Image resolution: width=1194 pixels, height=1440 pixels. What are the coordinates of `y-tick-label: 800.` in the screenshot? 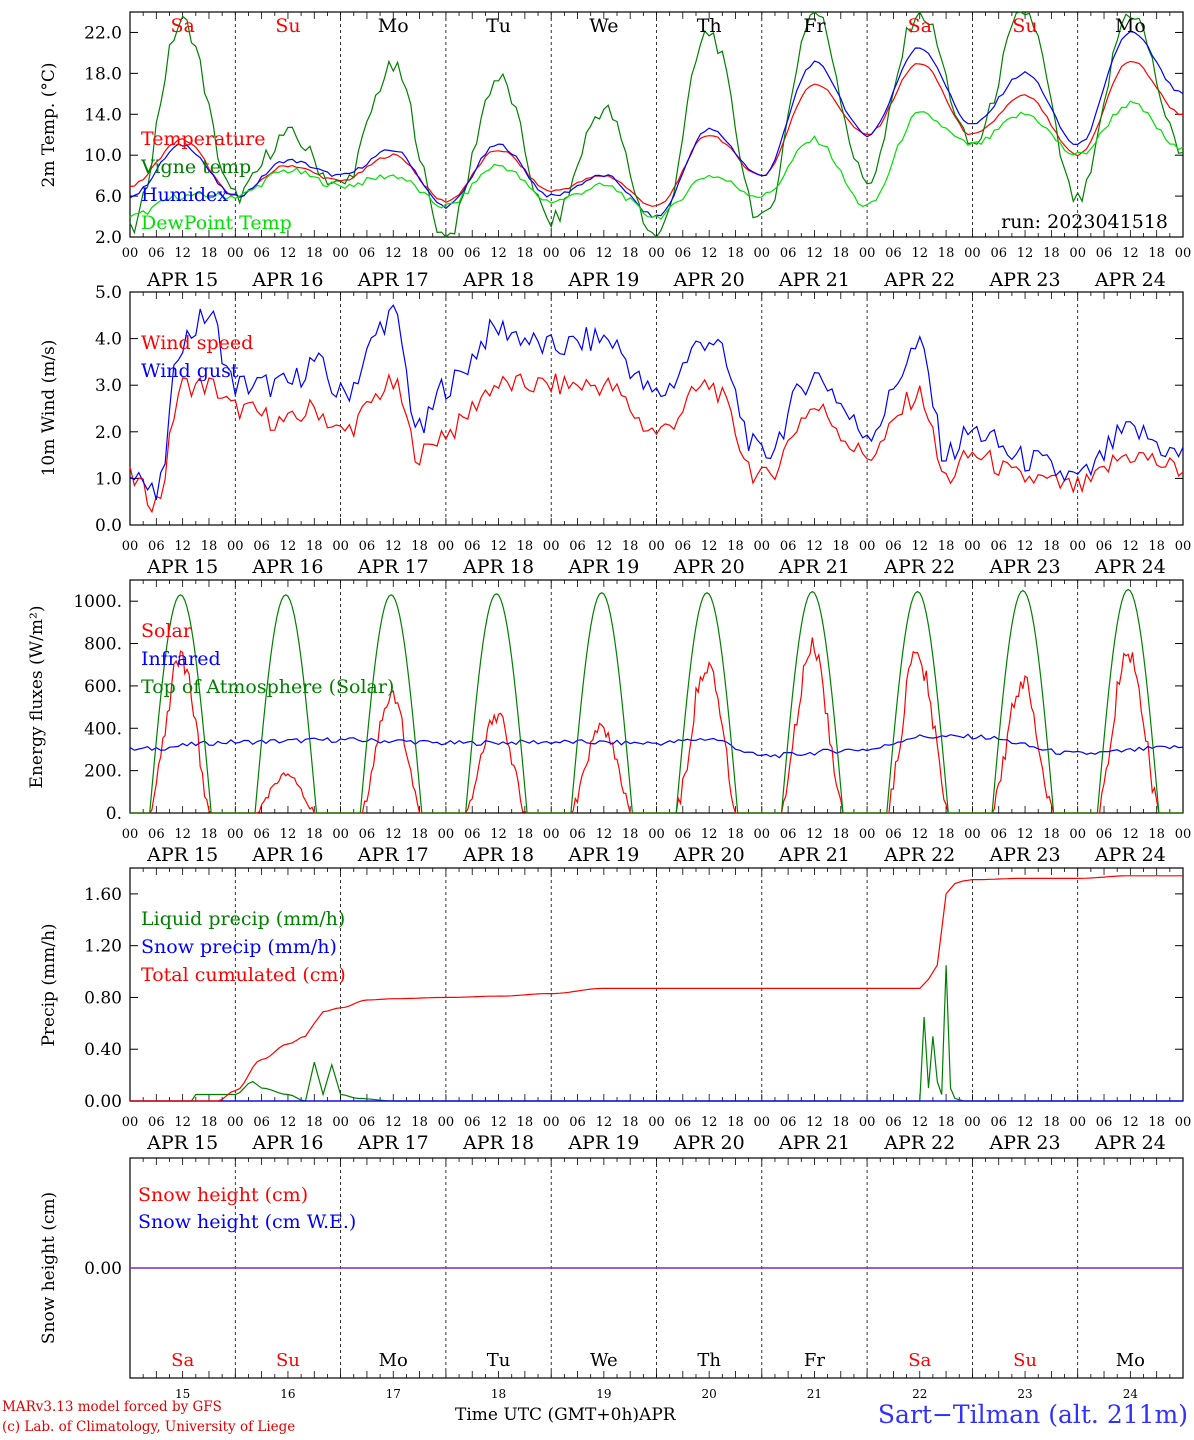 It's located at (103, 645).